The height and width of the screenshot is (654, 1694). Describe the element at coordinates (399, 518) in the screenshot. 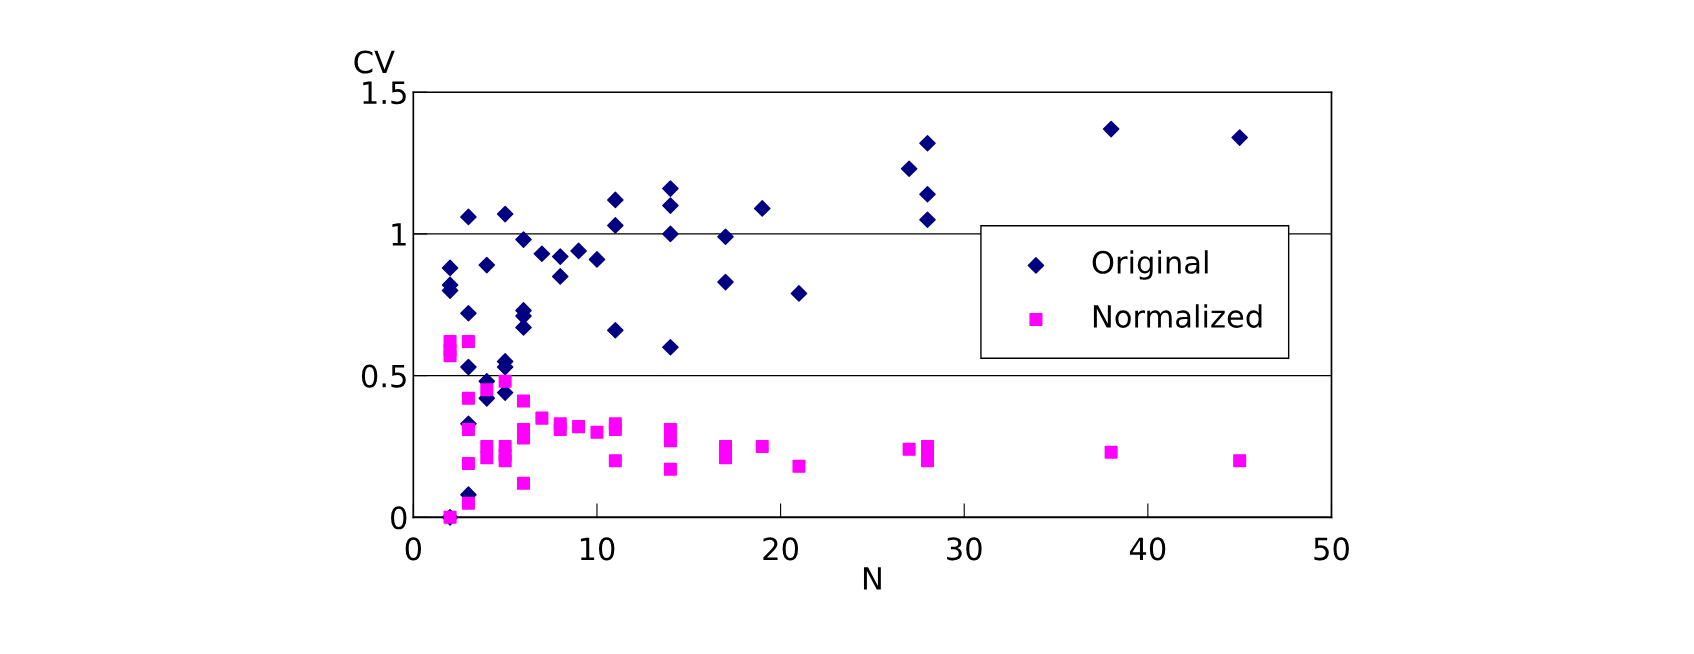

I see `y-tick-label: 0` at that location.